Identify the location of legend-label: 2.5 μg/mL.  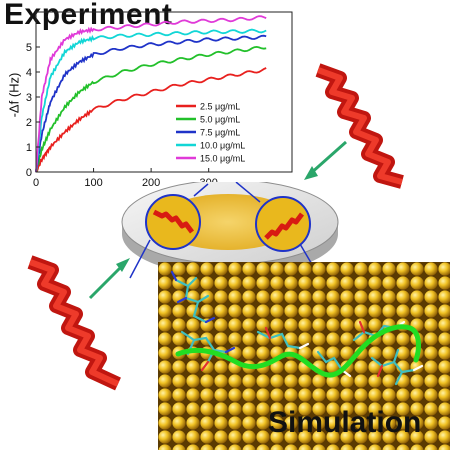
(220, 107).